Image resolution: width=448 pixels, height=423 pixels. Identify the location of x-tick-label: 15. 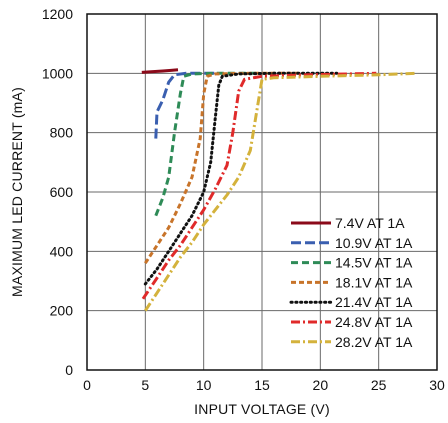
(262, 385).